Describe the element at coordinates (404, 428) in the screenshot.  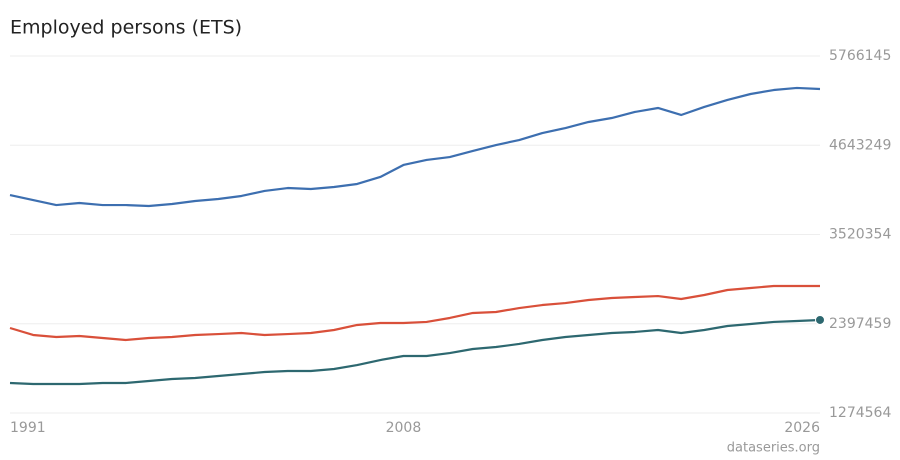
I see `x-tick-label: 2008` at that location.